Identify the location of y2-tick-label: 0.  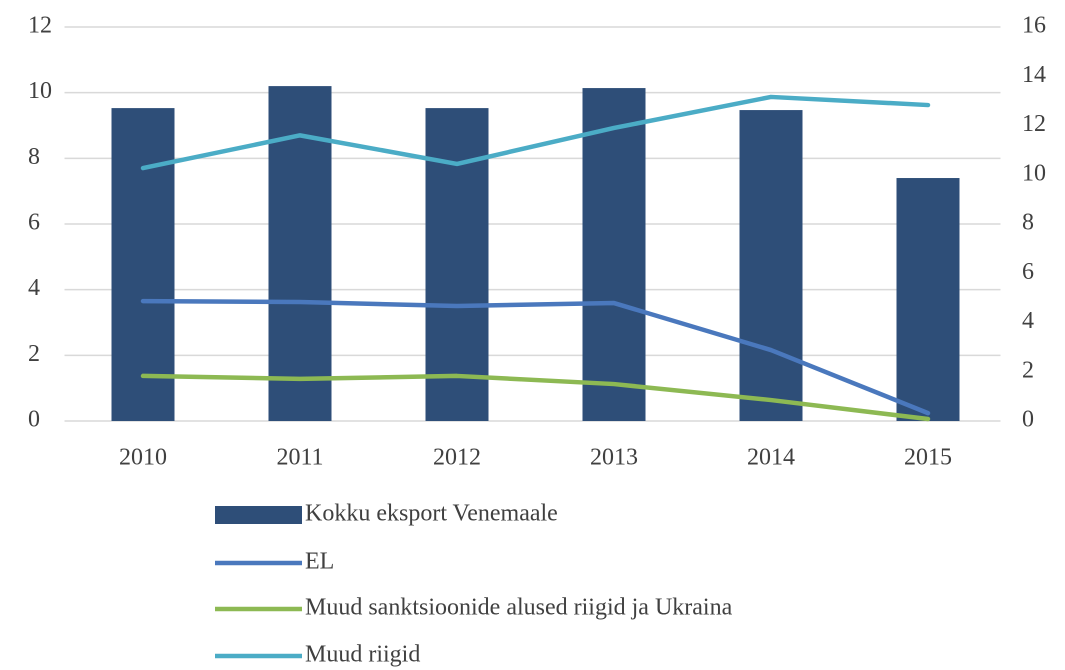
(1028, 420).